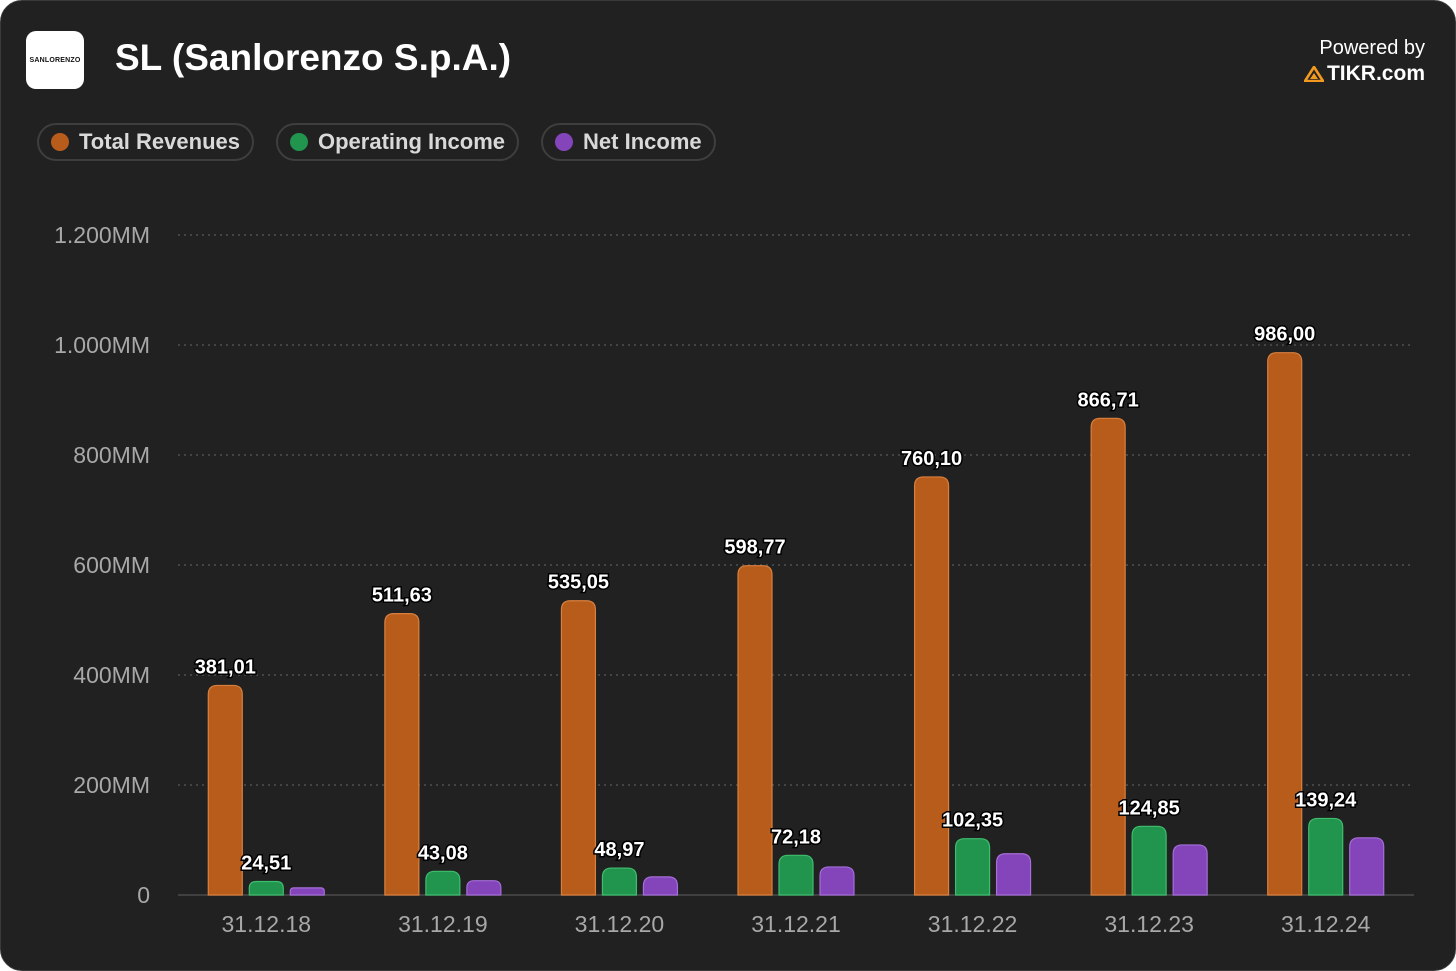  Describe the element at coordinates (1108, 400) in the screenshot. I see `data-label: 866,71` at that location.